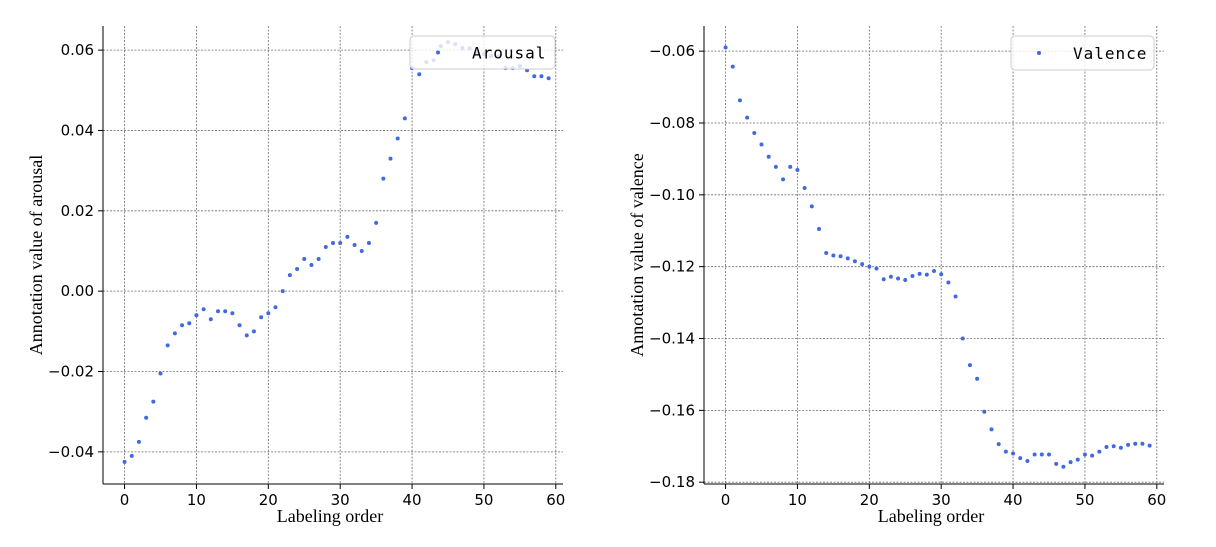 The width and height of the screenshot is (1216, 547). What do you see at coordinates (672, 51) in the screenshot?
I see `y-tick-label: −0.06` at bounding box center [672, 51].